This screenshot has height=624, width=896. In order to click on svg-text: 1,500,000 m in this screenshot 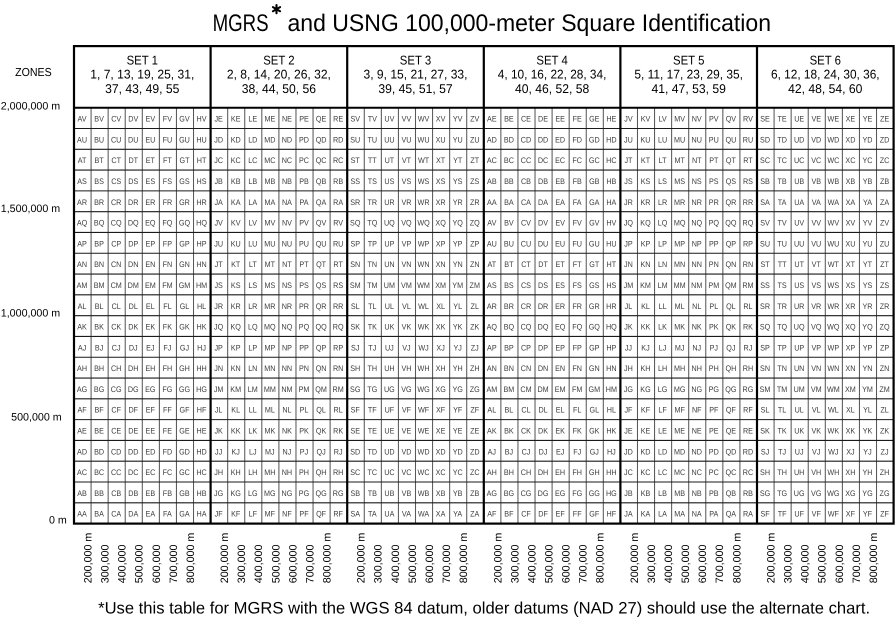, I will do `click(31, 209)`.